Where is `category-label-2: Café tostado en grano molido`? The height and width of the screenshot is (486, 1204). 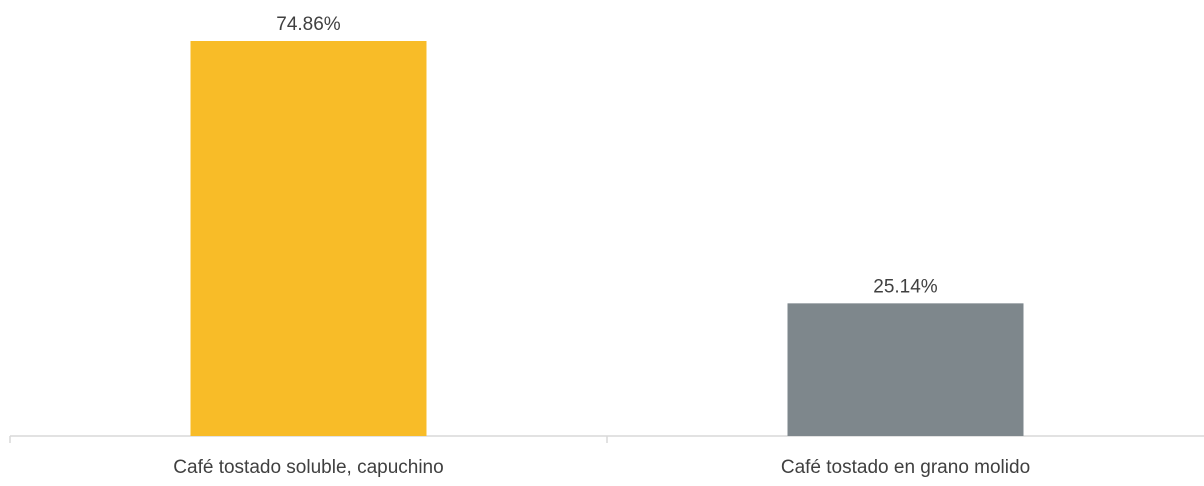
category-label-2: Café tostado en grano molido is located at coordinates (905, 467).